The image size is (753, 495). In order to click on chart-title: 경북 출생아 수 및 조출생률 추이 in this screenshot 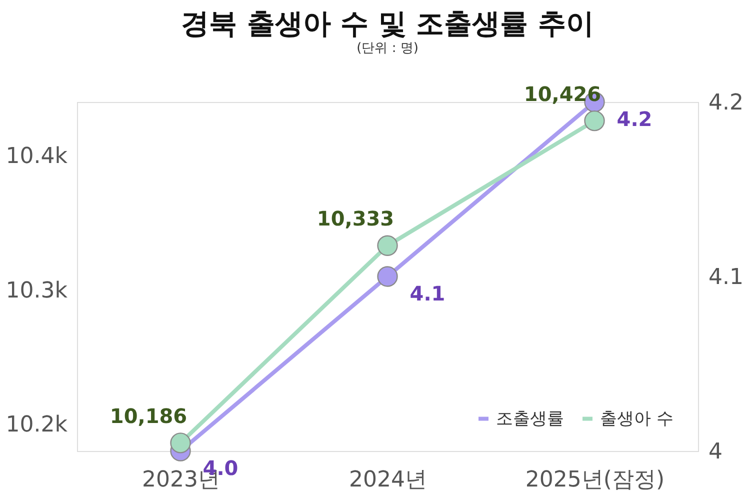, I will do `click(387, 23)`.